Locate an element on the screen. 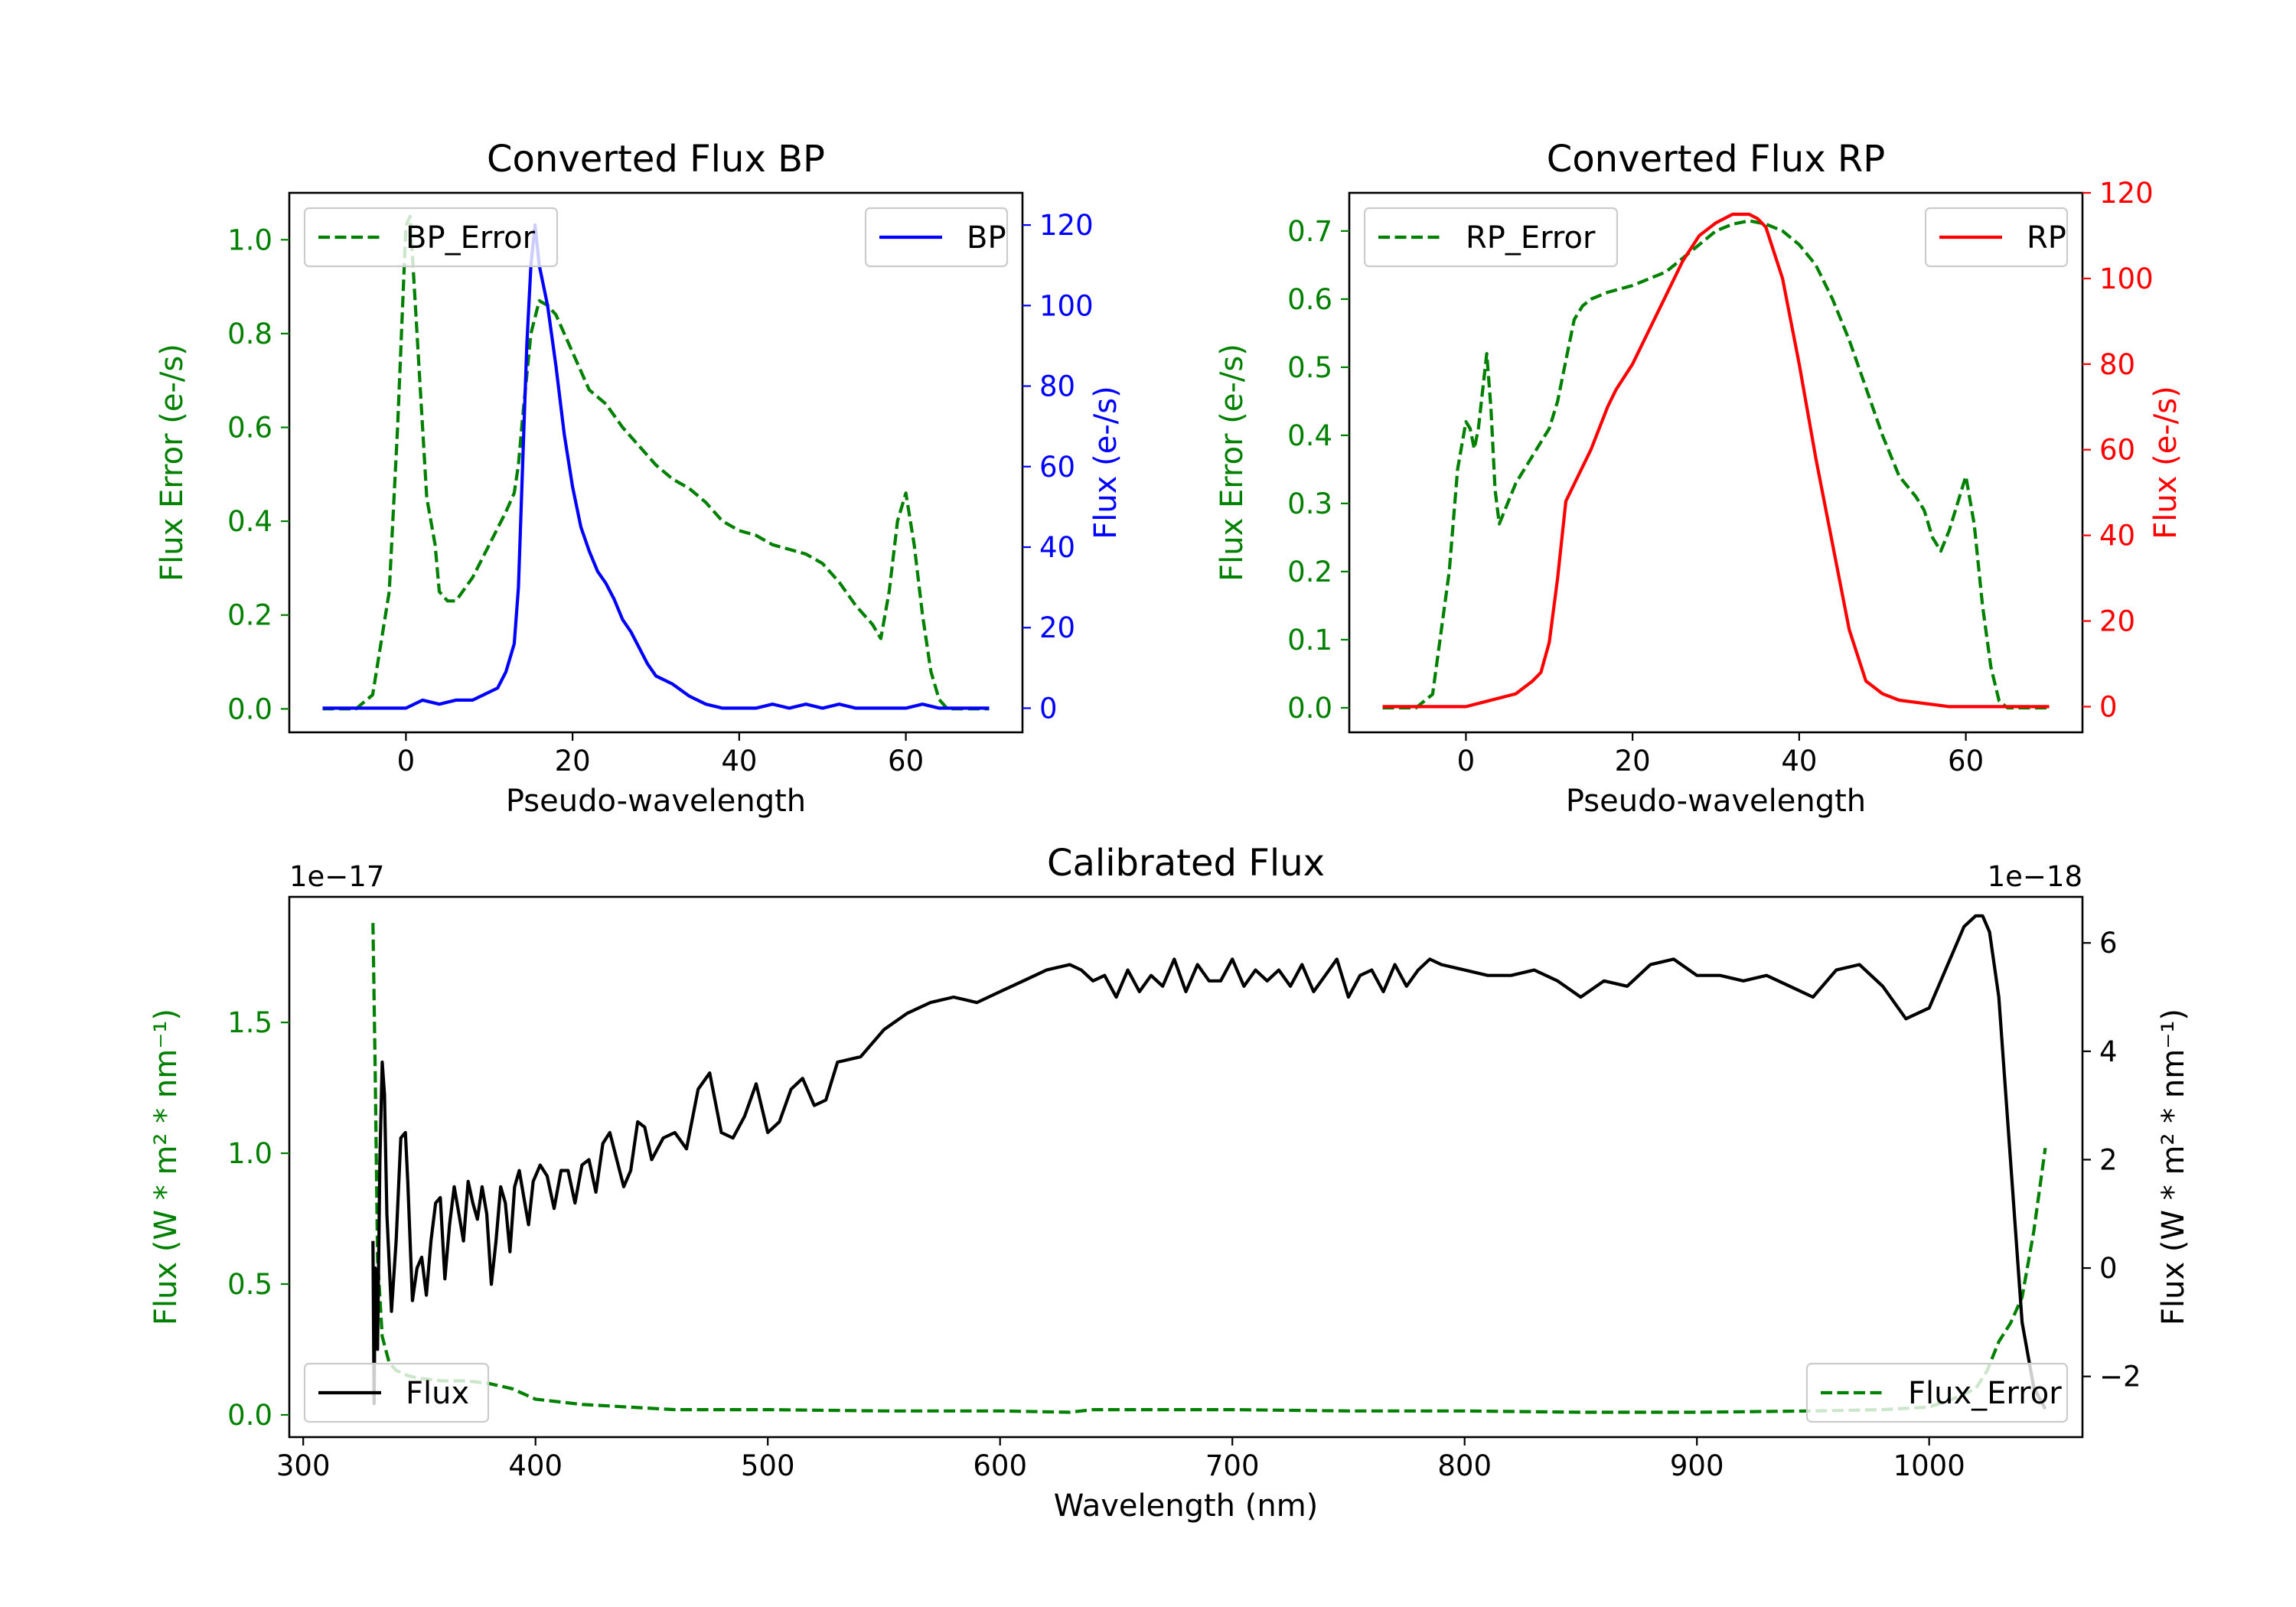 Image resolution: width=2296 pixels, height=1607 pixels. legend-label: RP_Error is located at coordinates (1531, 238).